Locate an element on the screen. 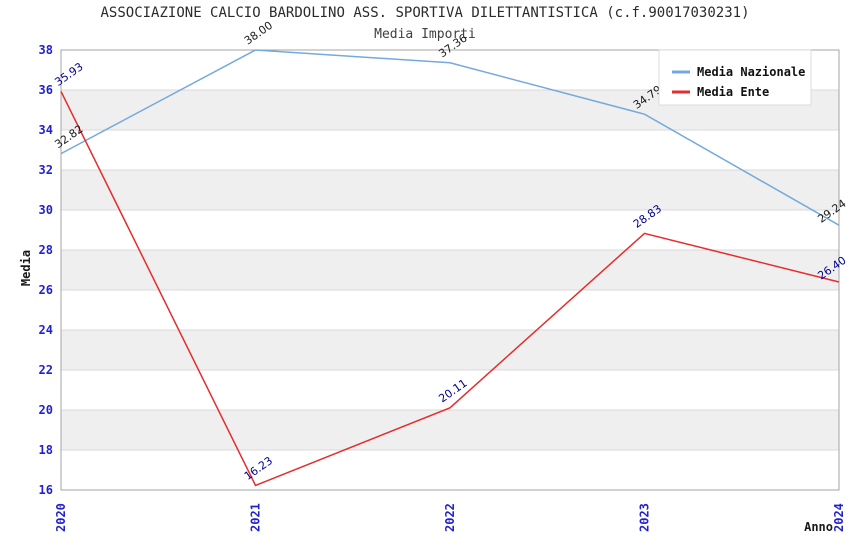 This screenshot has height=550, width=850. point-label: 37.36 is located at coordinates (452, 46).